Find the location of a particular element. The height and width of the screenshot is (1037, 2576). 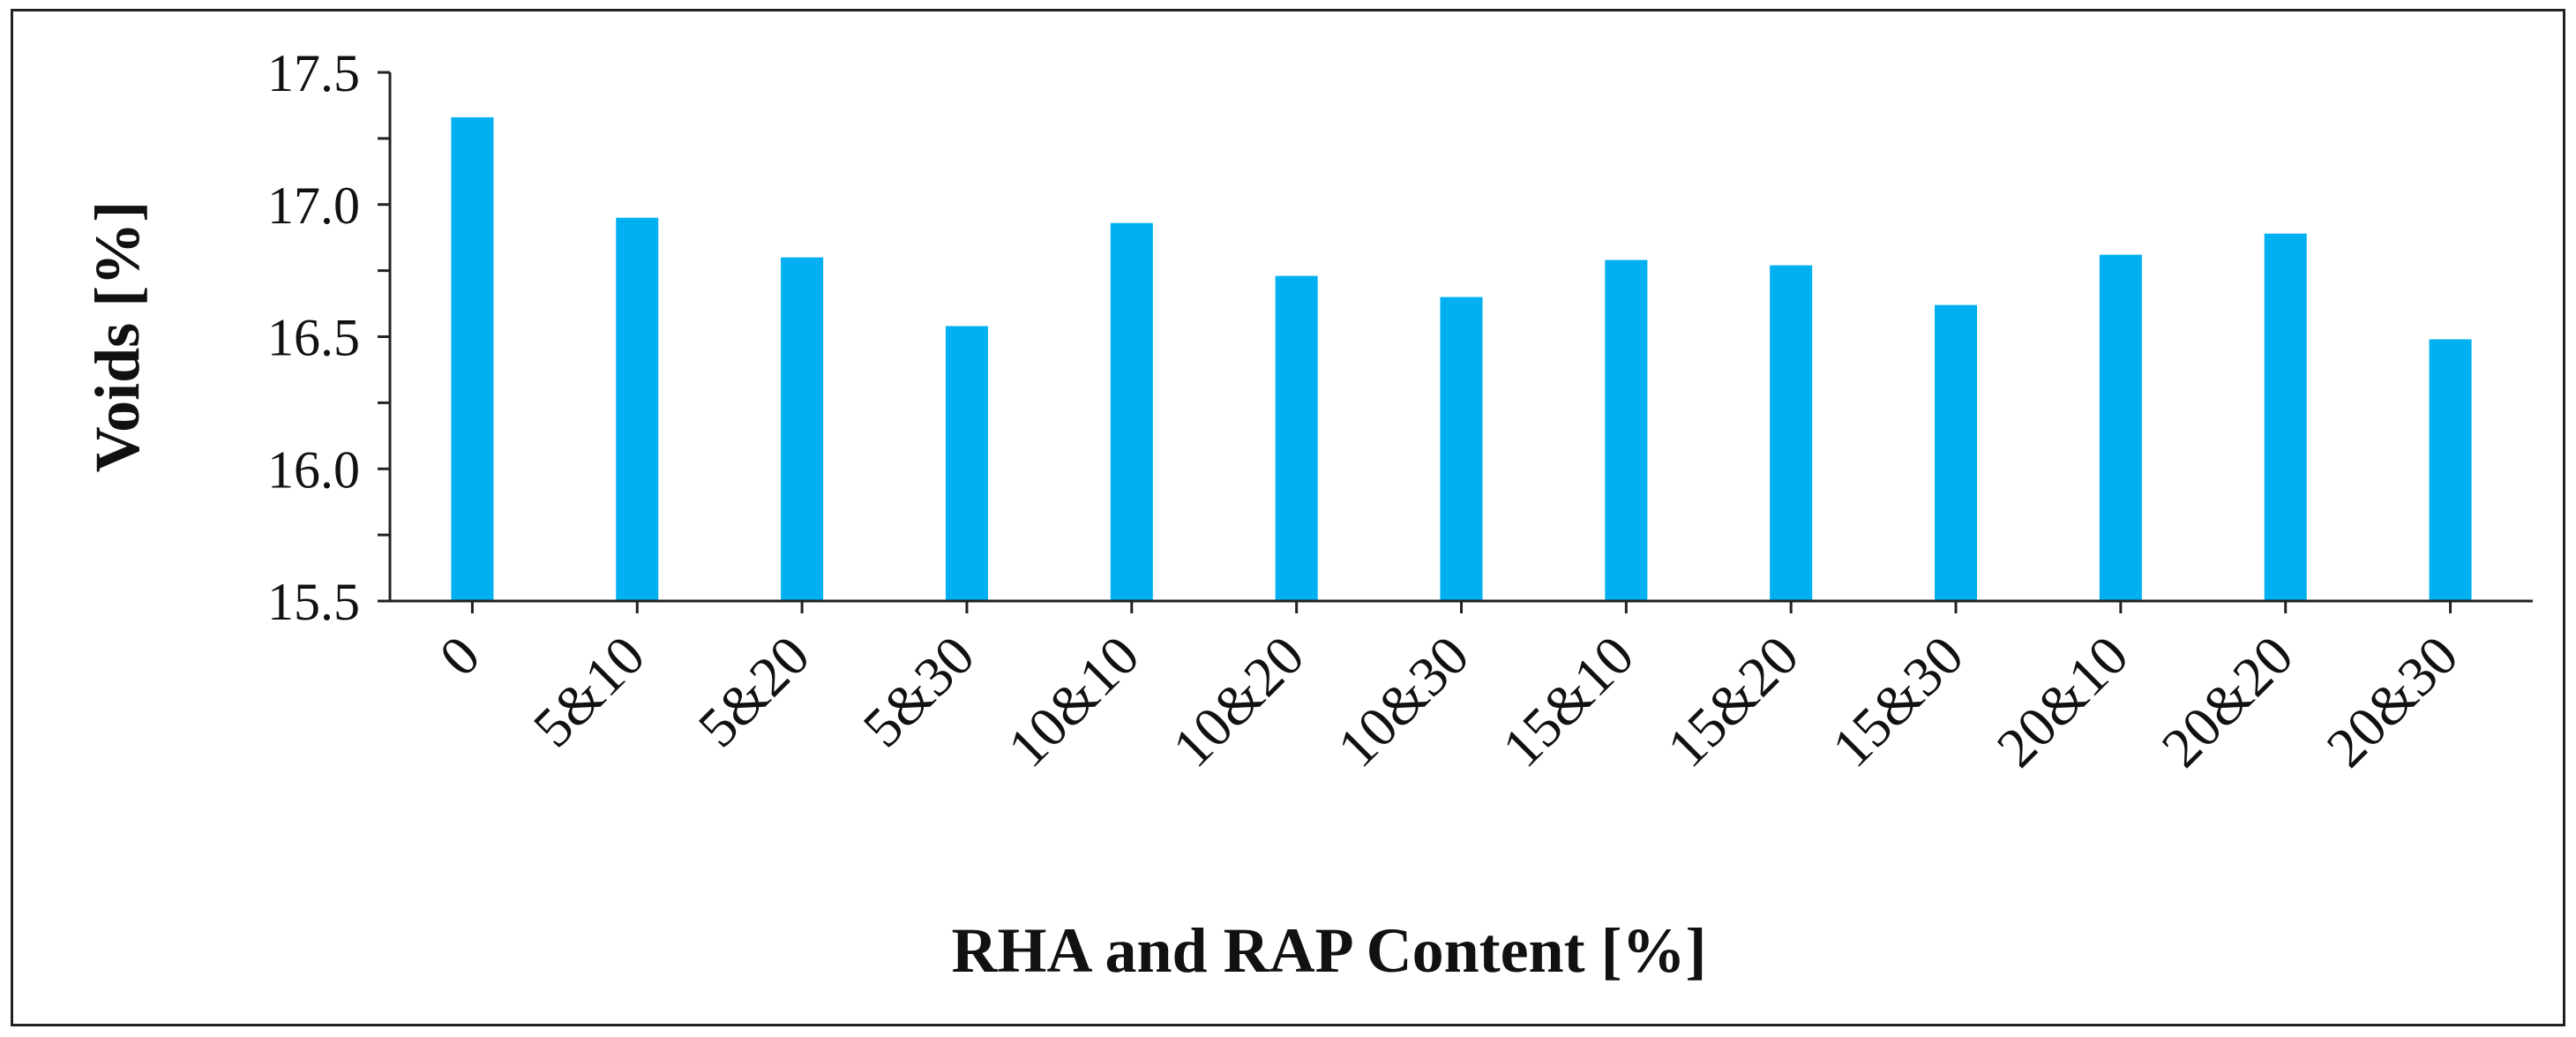

y-tick-label: 15.5 is located at coordinates (314, 602).